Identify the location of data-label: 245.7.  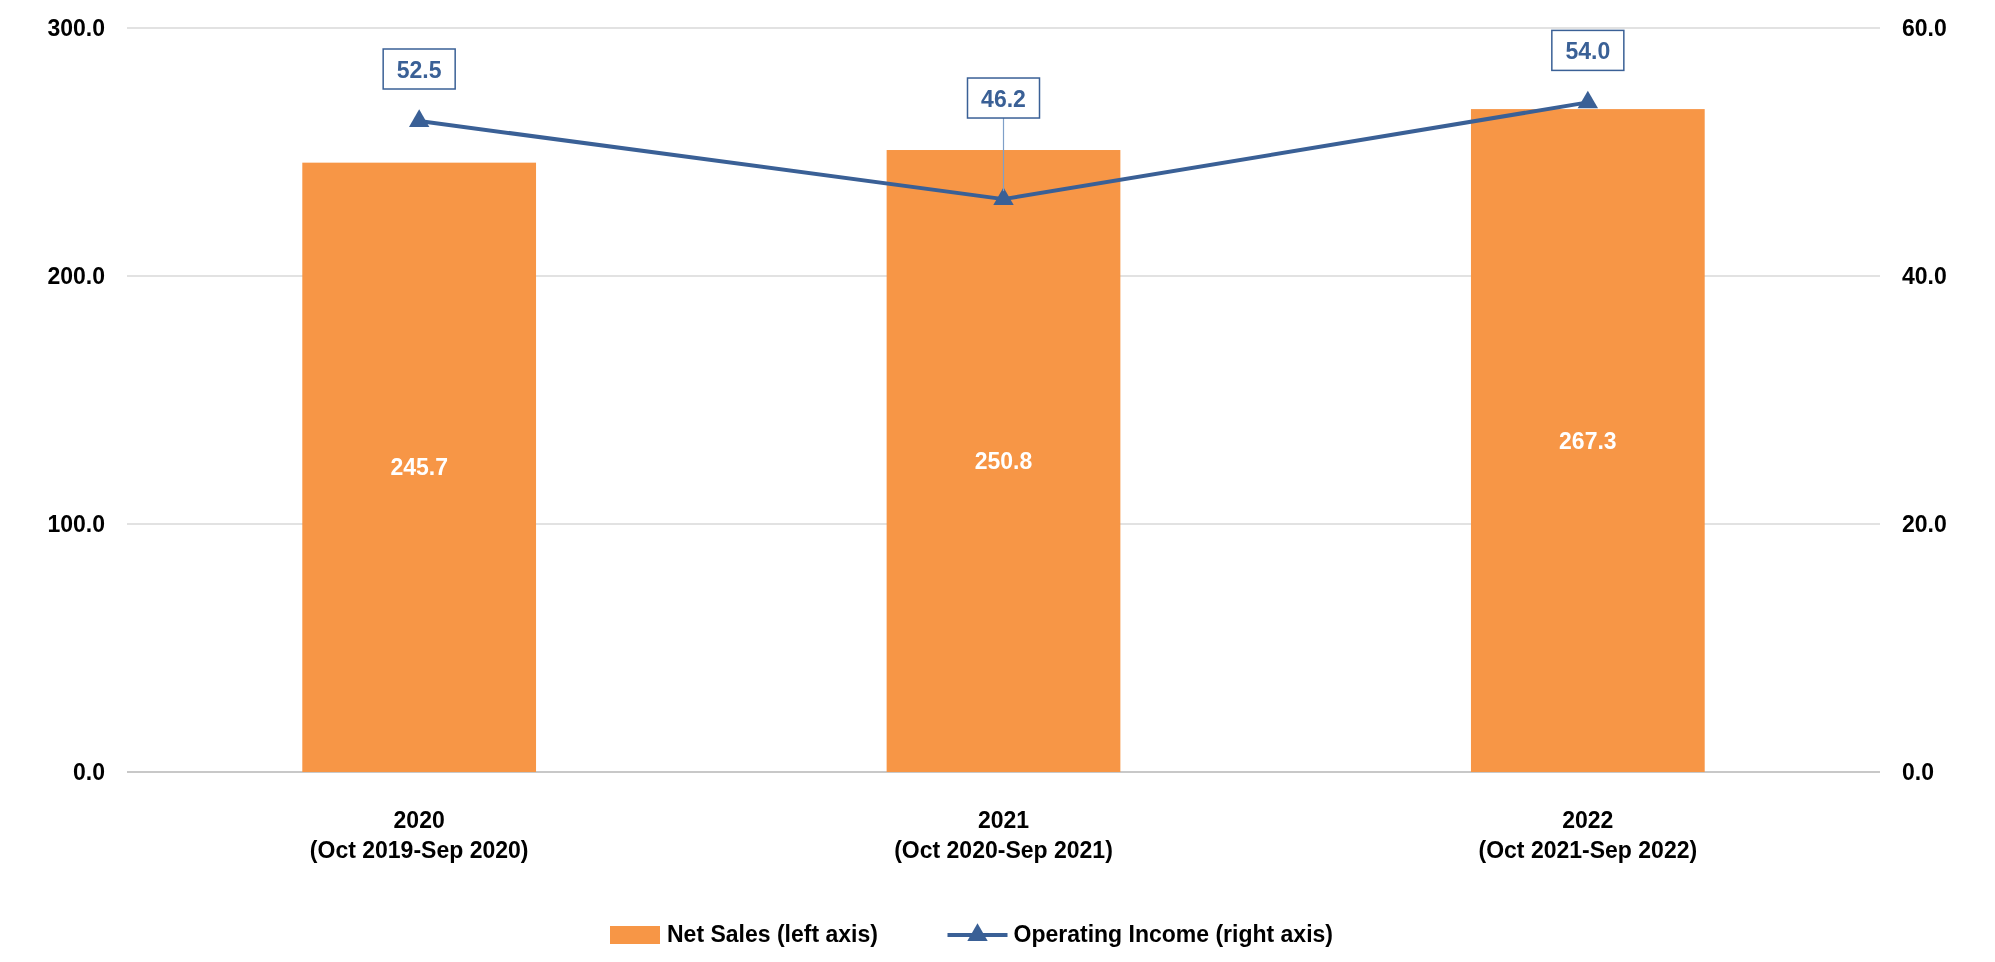
(419, 467).